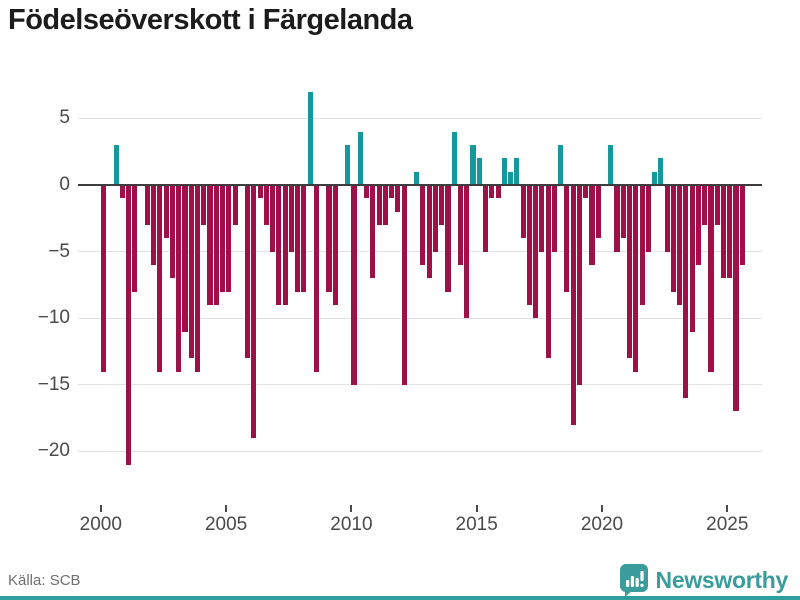 The height and width of the screenshot is (600, 800). What do you see at coordinates (53, 384) in the screenshot?
I see `y-axis-label: −15` at bounding box center [53, 384].